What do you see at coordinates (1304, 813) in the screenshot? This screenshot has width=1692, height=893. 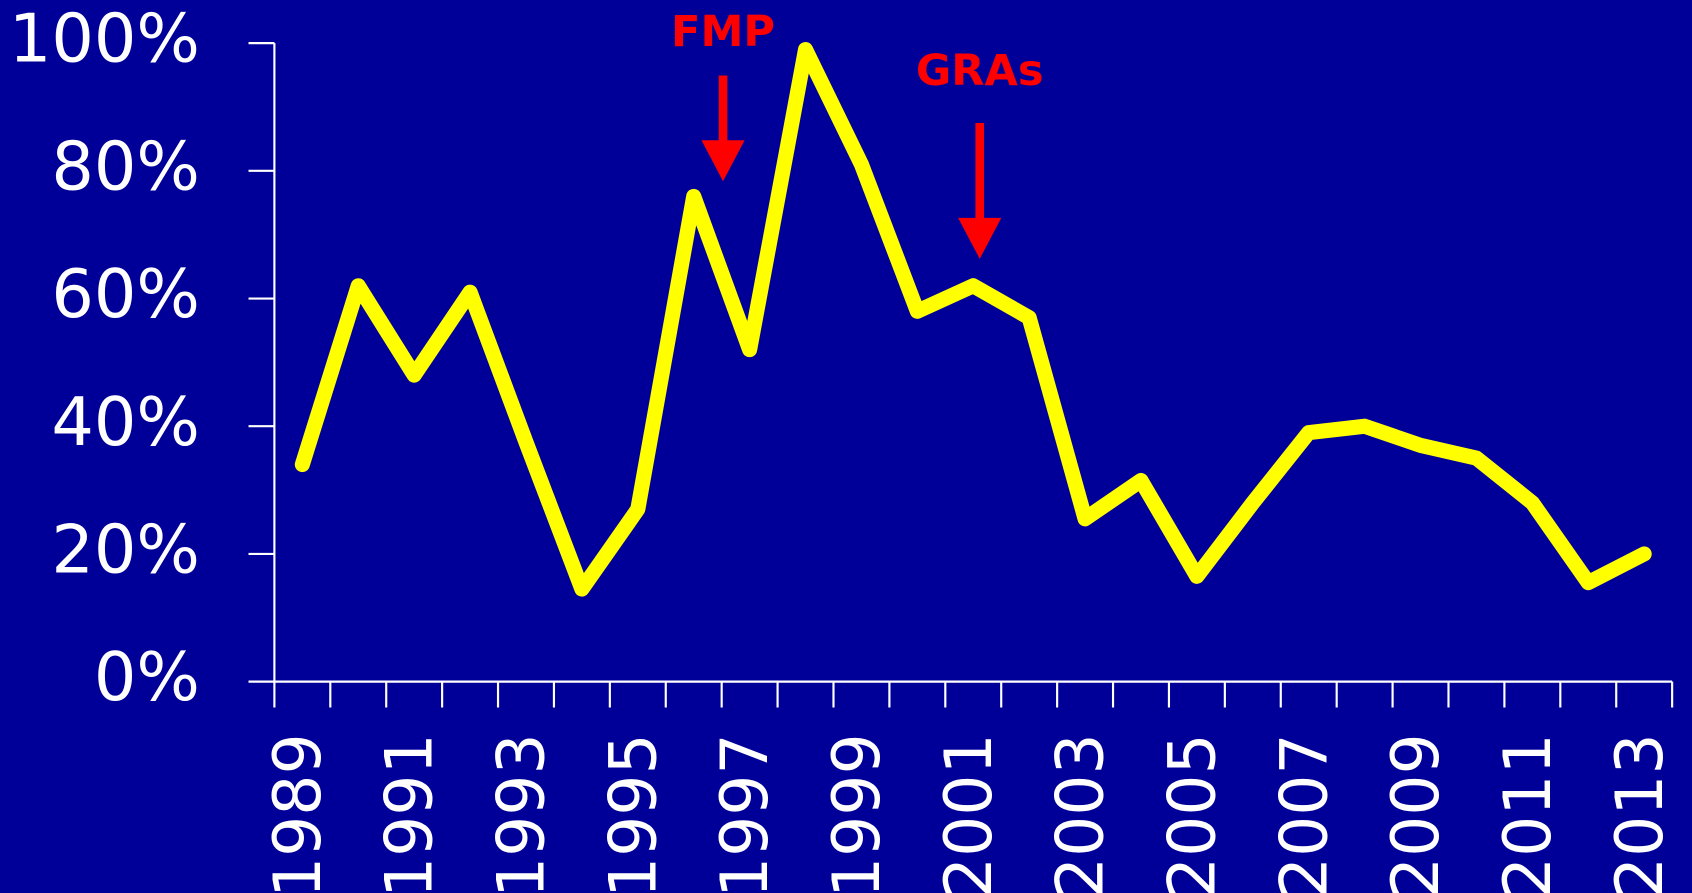 I see `x-tick-label: 2007` at bounding box center [1304, 813].